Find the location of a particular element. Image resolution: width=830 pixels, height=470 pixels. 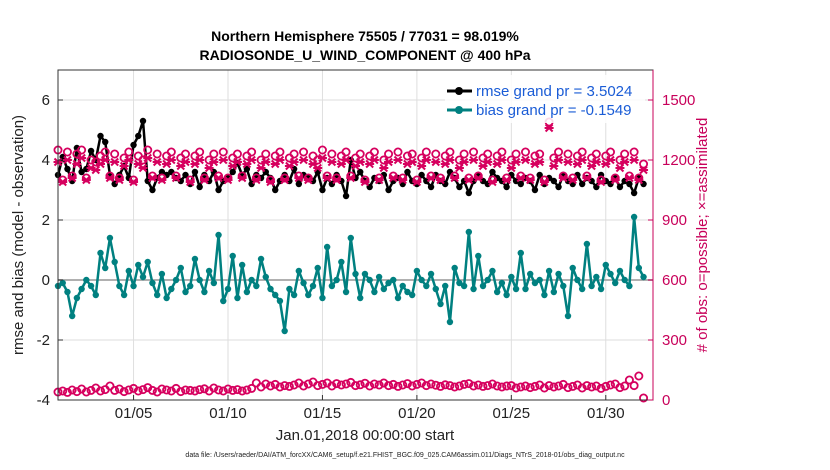

y-right-tick-label: 0 is located at coordinates (666, 400).